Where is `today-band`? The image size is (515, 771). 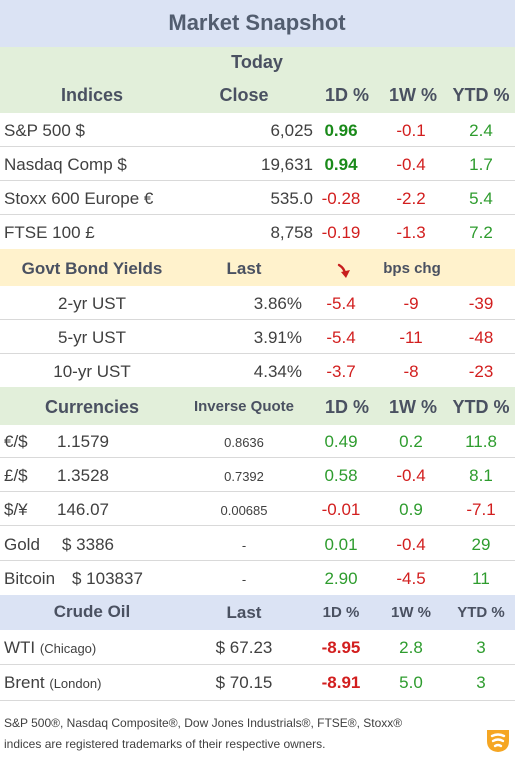 today-band is located at coordinates (257, 80).